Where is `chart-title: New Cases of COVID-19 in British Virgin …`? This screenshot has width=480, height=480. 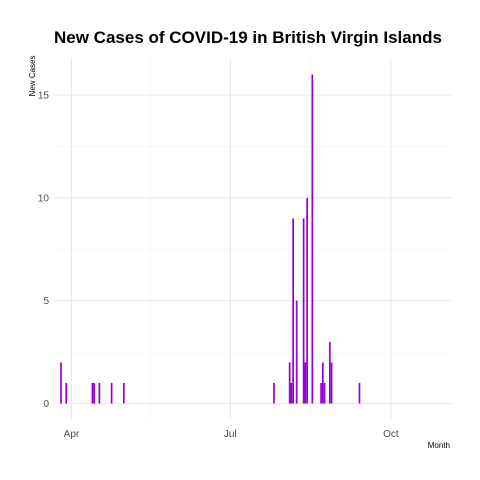
chart-title: New Cases of COVID-19 in British Virgin … is located at coordinates (248, 37).